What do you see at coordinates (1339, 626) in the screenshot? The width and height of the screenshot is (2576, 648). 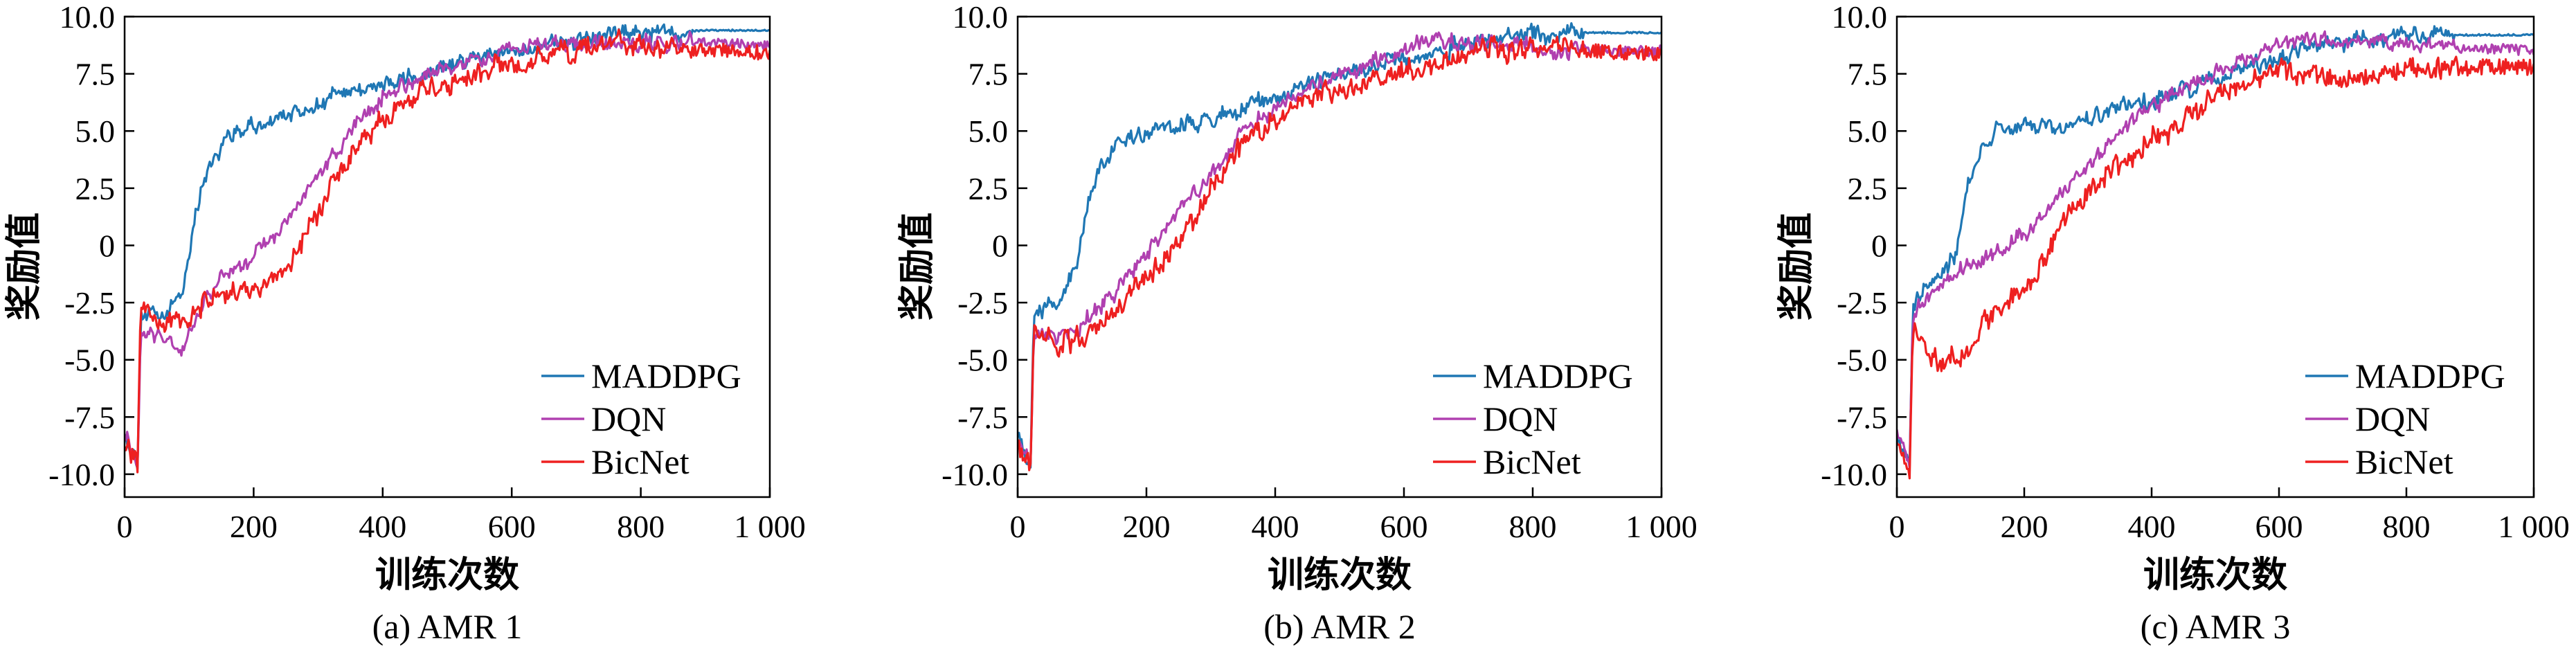 I see `panel-caption: (b) AMR 2` at bounding box center [1339, 626].